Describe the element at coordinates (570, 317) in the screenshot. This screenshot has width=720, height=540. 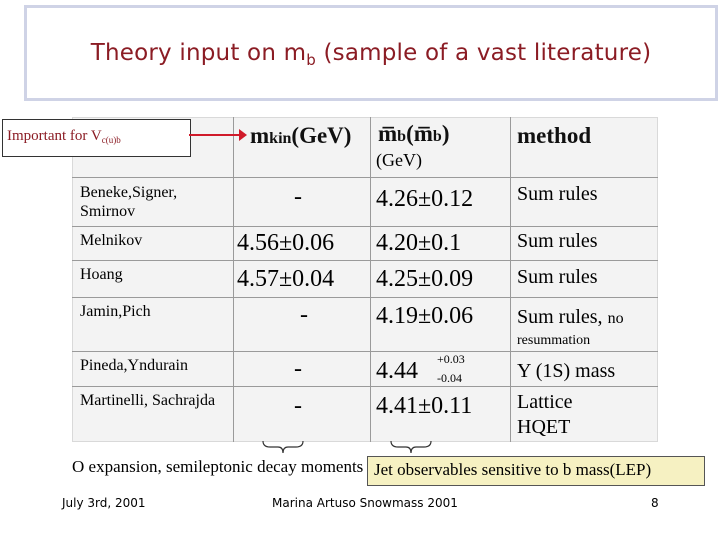
I see `method-cell: Sum rules, no` at that location.